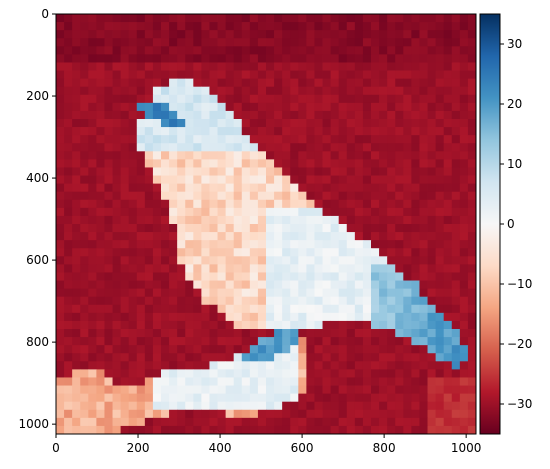 The height and width of the screenshot is (469, 550). What do you see at coordinates (37, 260) in the screenshot?
I see `y-tick-label: 600` at bounding box center [37, 260].